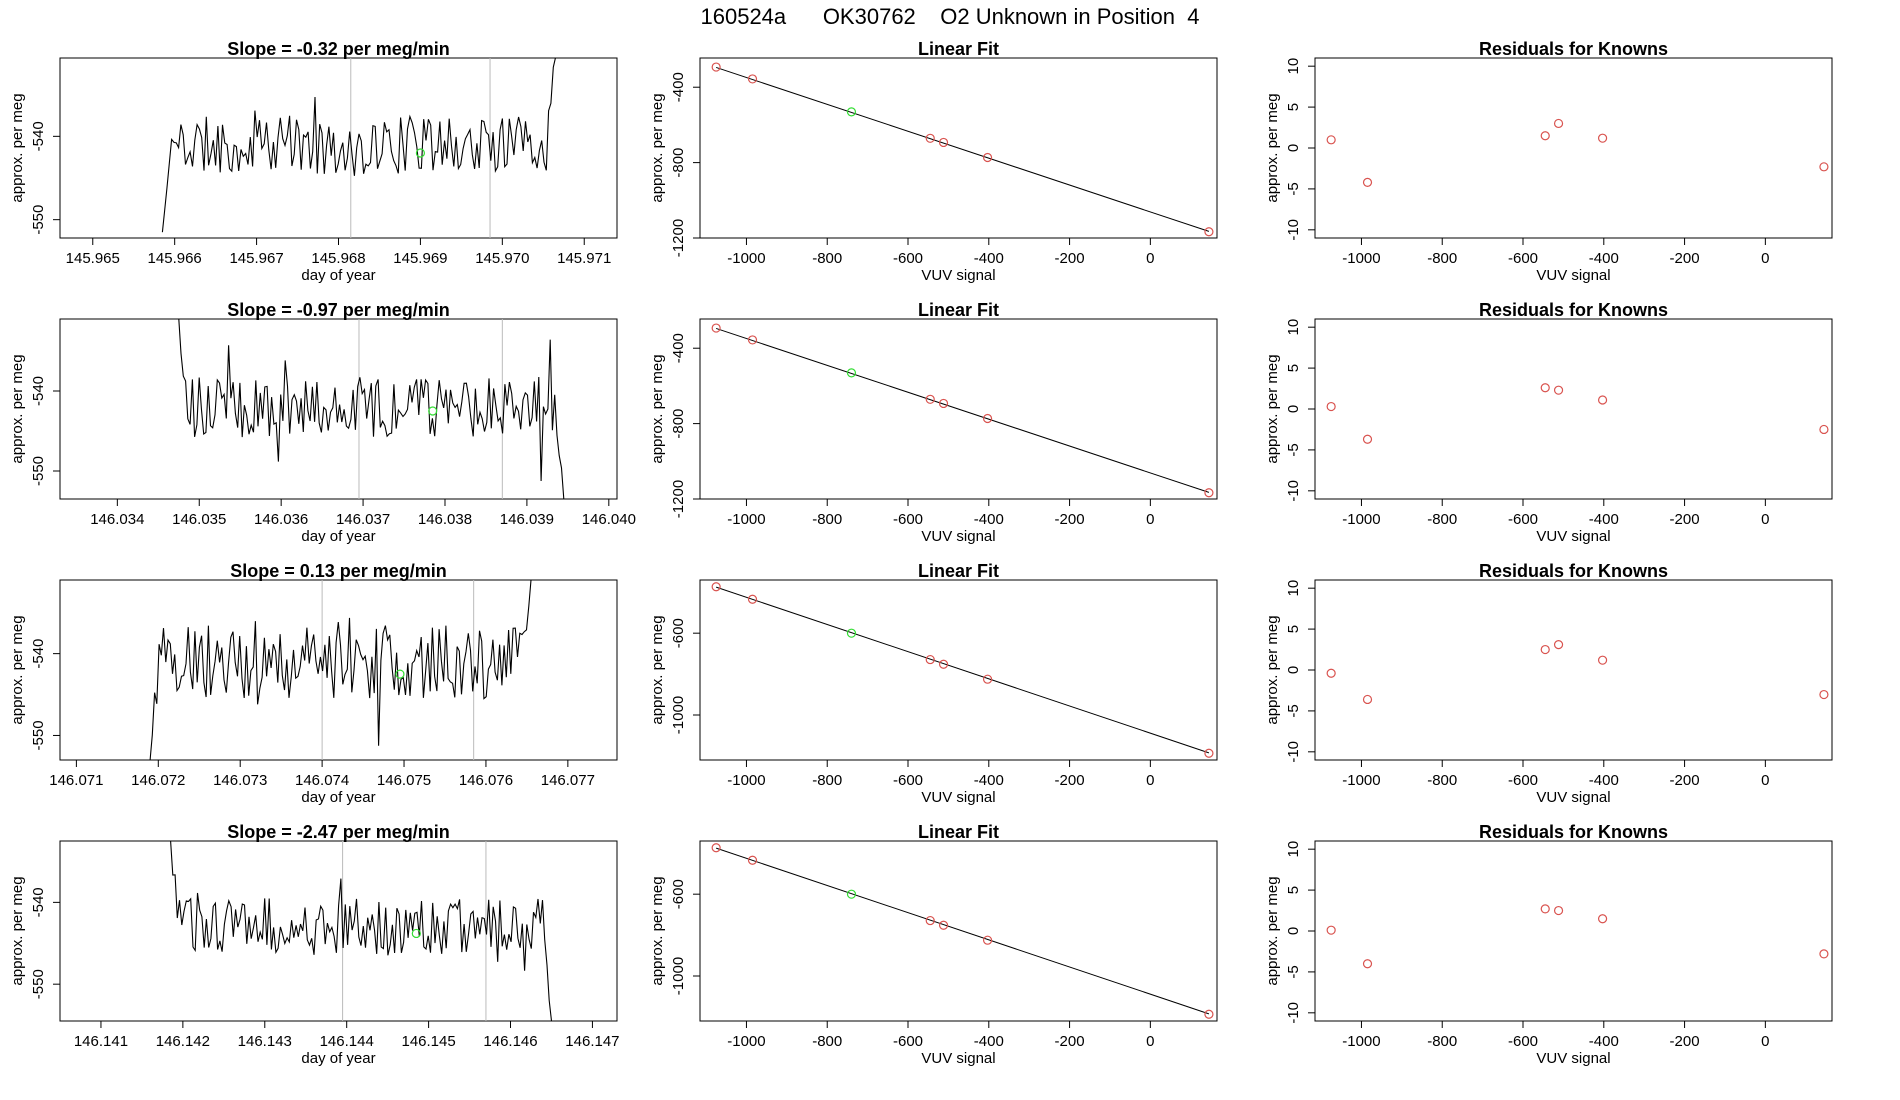 Image resolution: width=1900 pixels, height=1100 pixels. I want to click on time-series-x-tick-label: 146.142, so click(183, 1041).